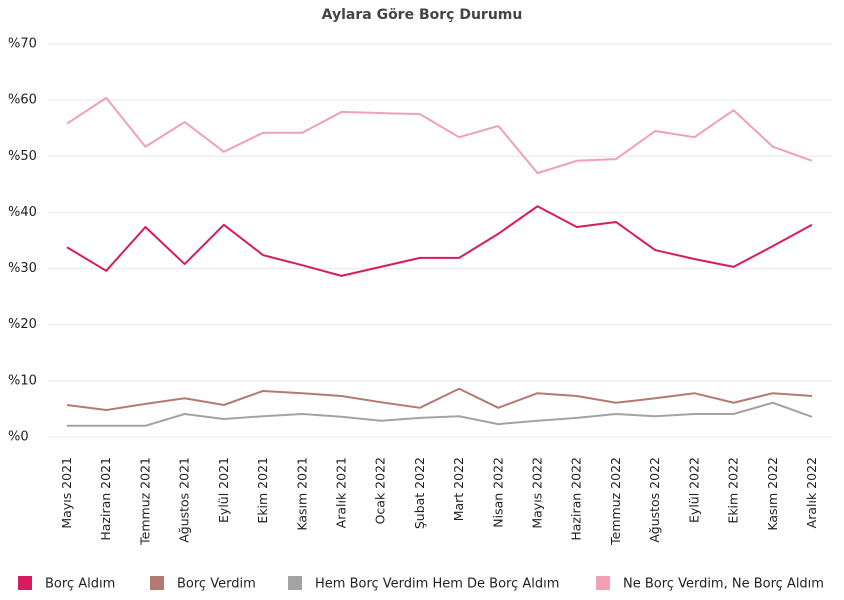  What do you see at coordinates (693, 490) in the screenshot?
I see `x-tick-label: Eylül 2022` at bounding box center [693, 490].